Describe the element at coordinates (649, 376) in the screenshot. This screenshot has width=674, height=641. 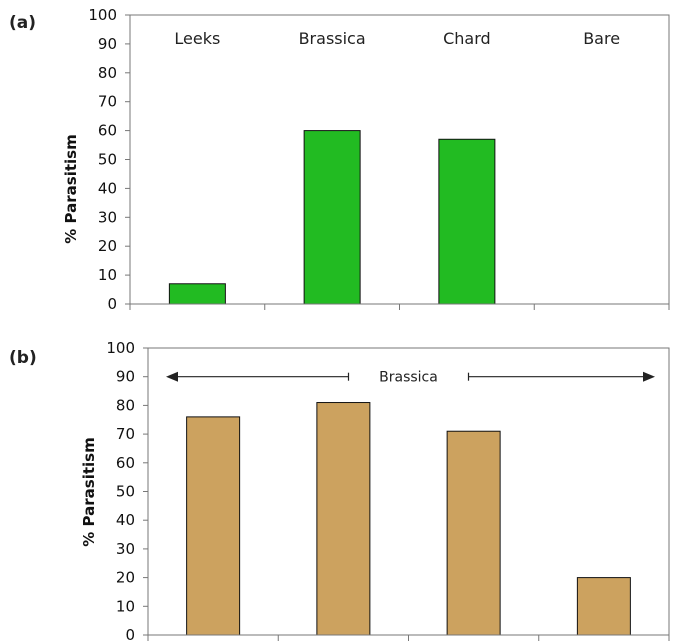
I see `arrow-head-right-icon` at that location.